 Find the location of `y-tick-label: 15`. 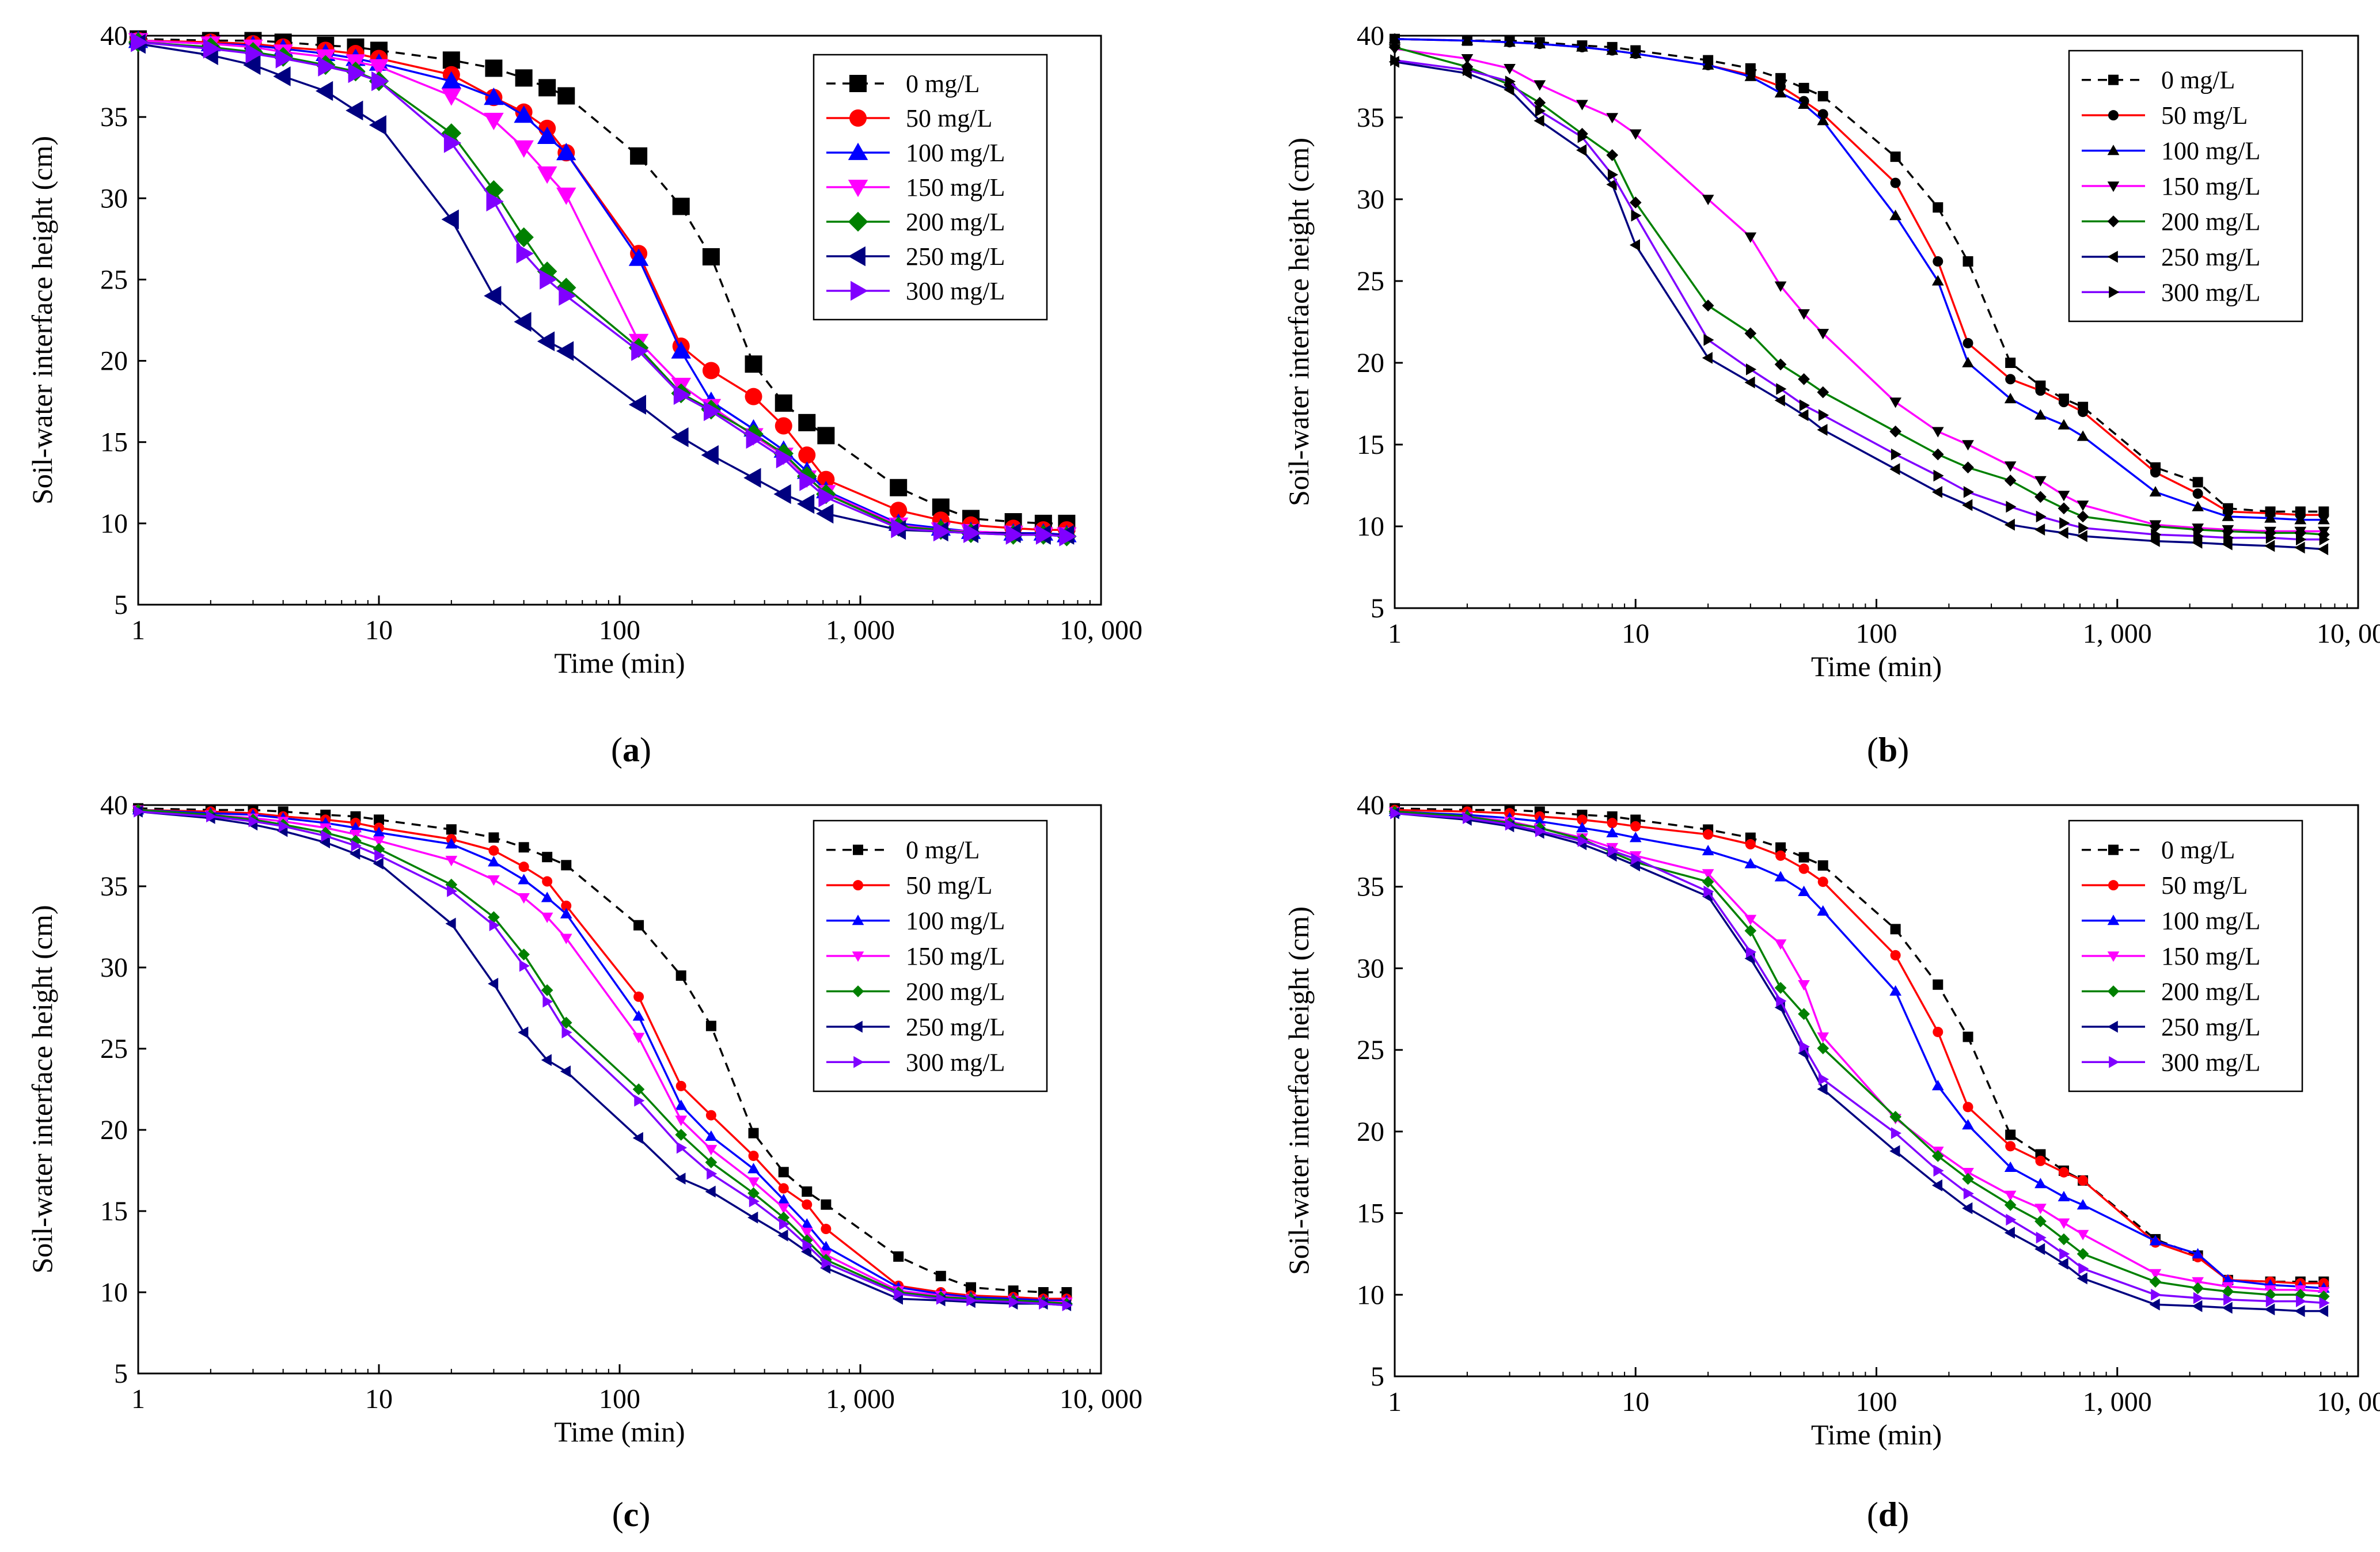

y-tick-label: 15 is located at coordinates (1371, 1214).